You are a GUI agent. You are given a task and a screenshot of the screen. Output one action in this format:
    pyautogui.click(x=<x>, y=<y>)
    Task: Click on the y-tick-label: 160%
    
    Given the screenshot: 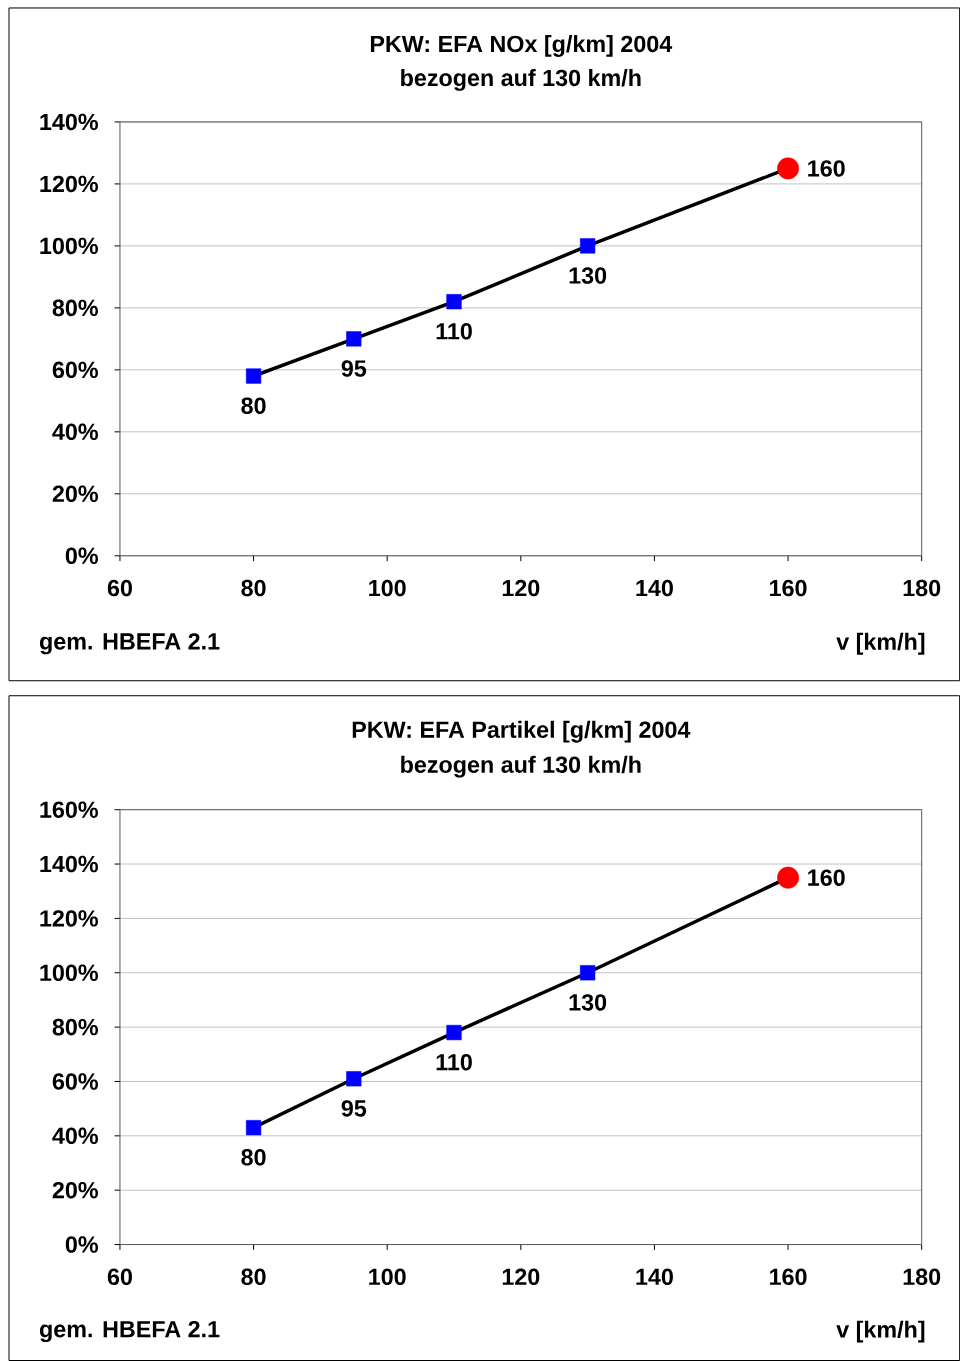 What is the action you would take?
    pyautogui.click(x=69, y=809)
    